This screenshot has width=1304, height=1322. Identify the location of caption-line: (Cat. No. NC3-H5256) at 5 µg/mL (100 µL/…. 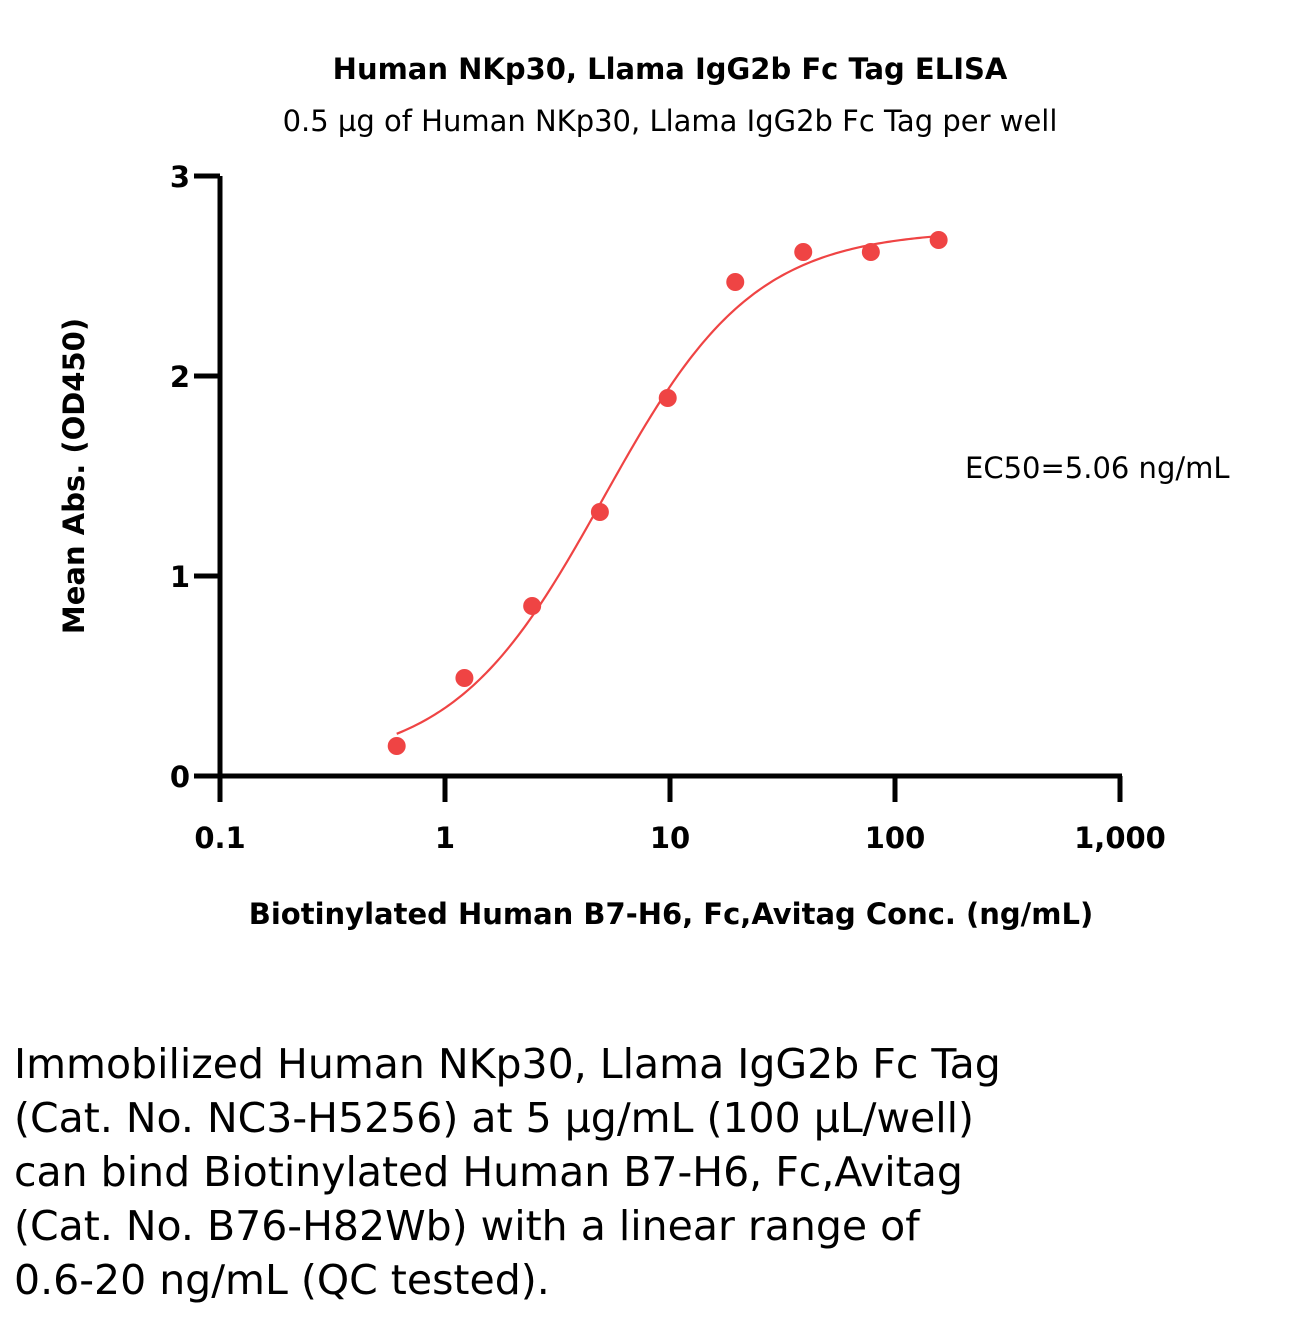
(494, 1118).